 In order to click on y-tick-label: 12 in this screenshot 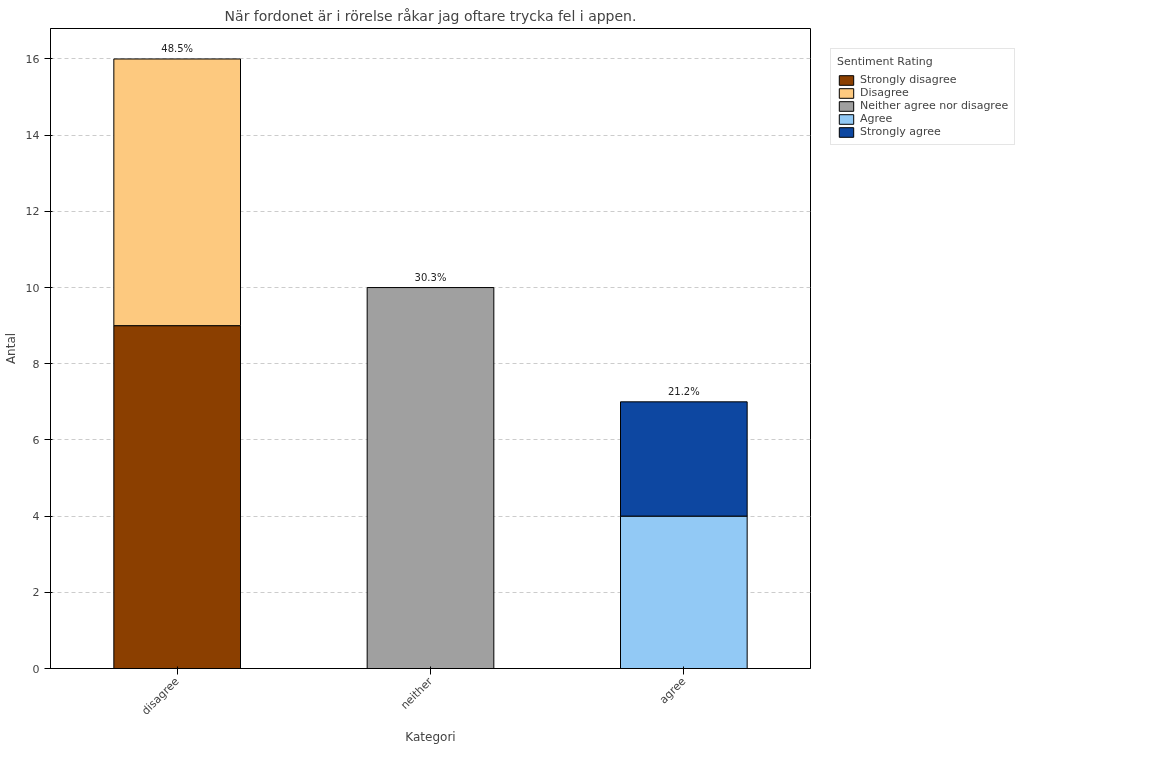, I will do `click(32, 212)`.